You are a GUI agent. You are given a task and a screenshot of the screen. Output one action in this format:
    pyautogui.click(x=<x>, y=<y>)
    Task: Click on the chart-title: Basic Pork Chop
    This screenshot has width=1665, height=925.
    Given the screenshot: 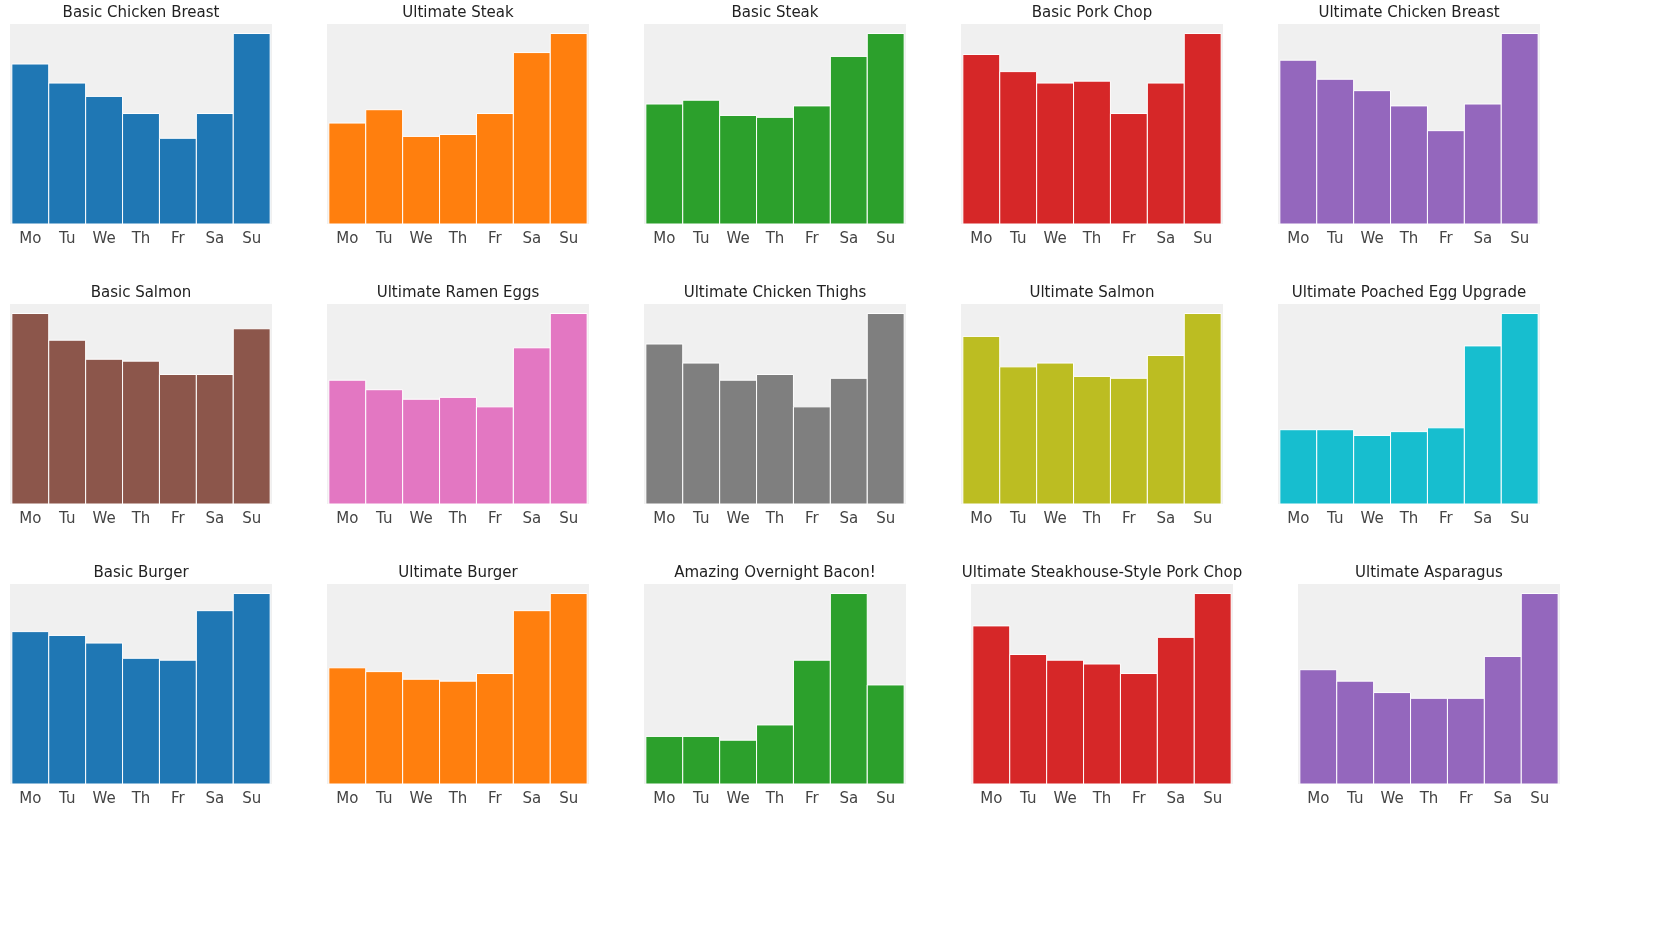 What is the action you would take?
    pyautogui.click(x=1092, y=12)
    